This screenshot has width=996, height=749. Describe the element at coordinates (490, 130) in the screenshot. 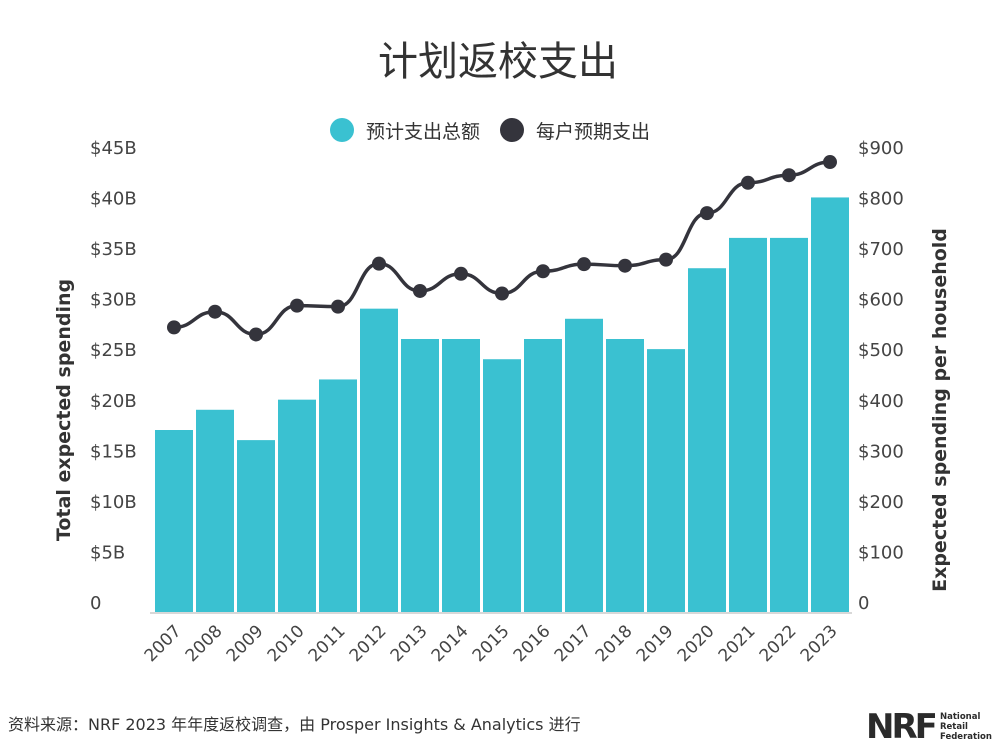

I see `legend: 预计支出总额 每户预期支出` at that location.